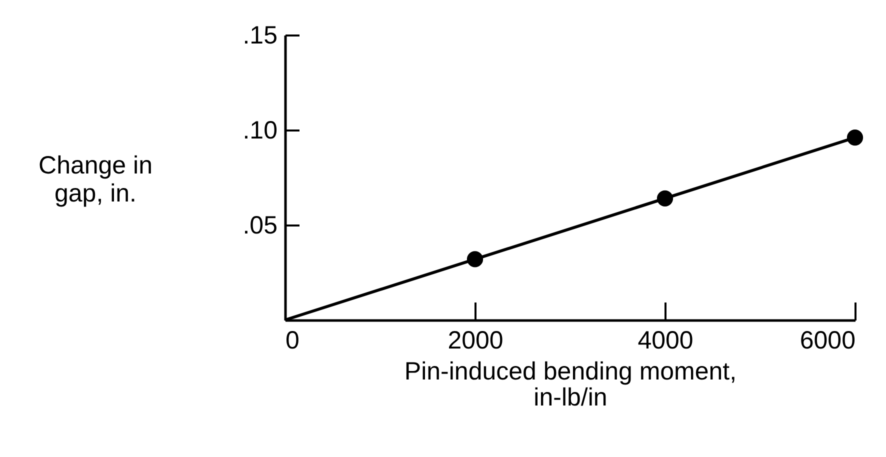 The height and width of the screenshot is (457, 886). What do you see at coordinates (260, 130) in the screenshot?
I see `y-tick-label: .10` at bounding box center [260, 130].